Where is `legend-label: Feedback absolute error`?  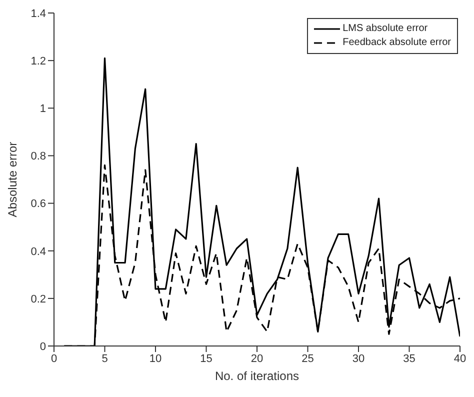
legend-label: Feedback absolute error is located at coordinates (396, 43).